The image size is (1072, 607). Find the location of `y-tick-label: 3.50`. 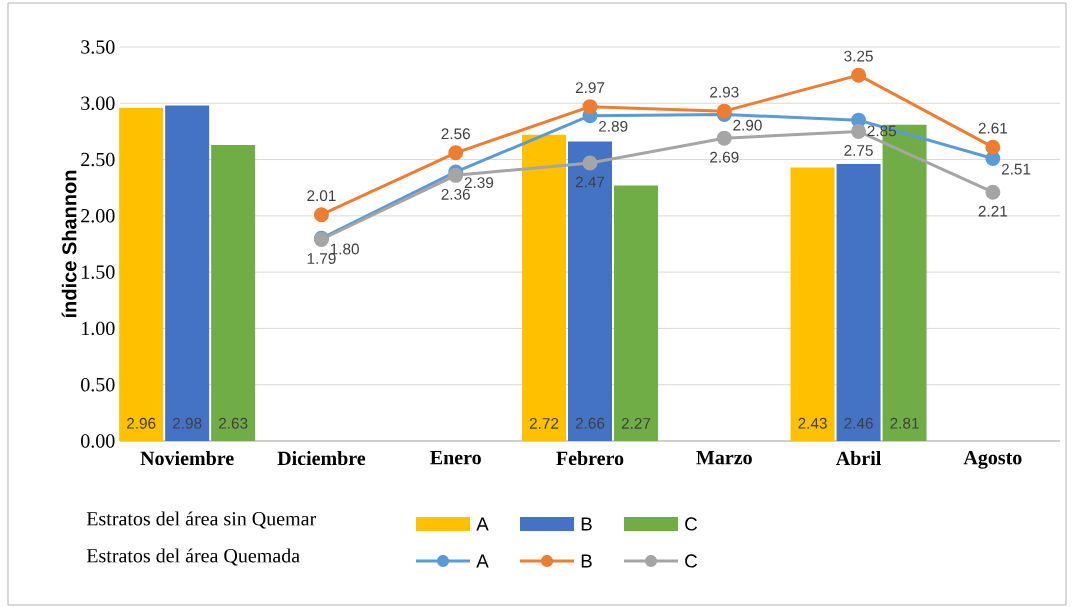

y-tick-label: 3.50 is located at coordinates (98, 47).